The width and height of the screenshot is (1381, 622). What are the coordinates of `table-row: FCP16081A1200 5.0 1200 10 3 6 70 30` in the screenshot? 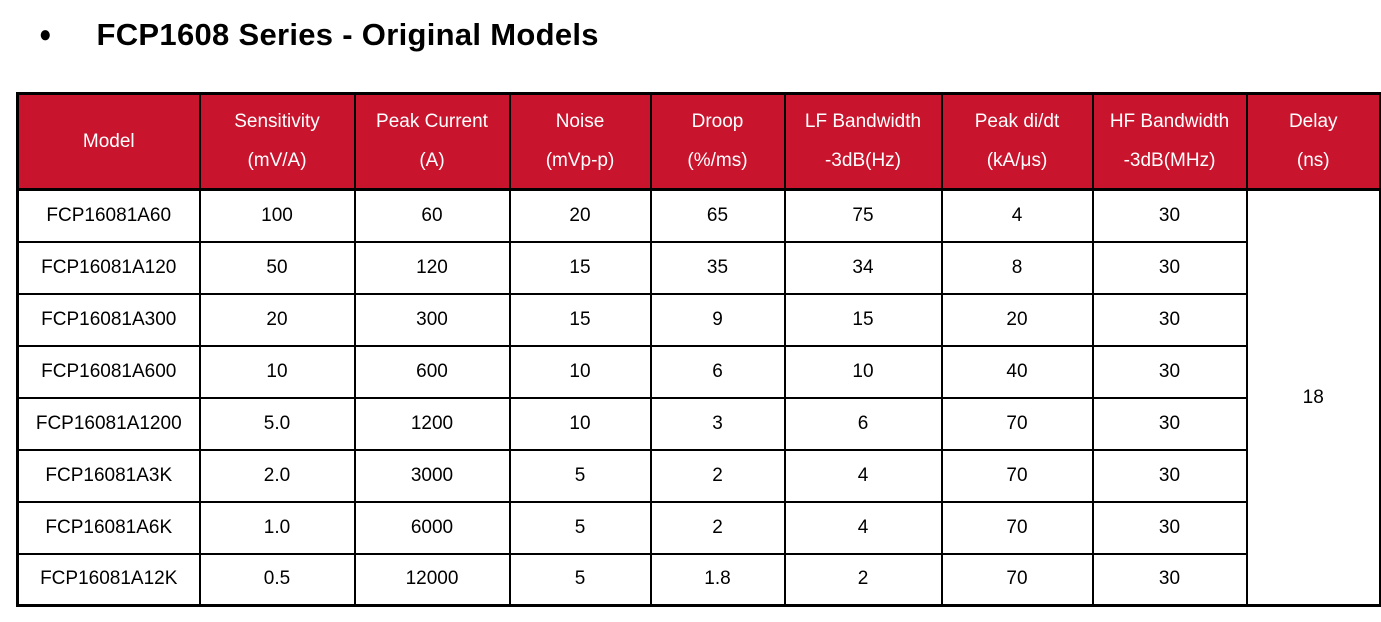 It's located at (698, 423).